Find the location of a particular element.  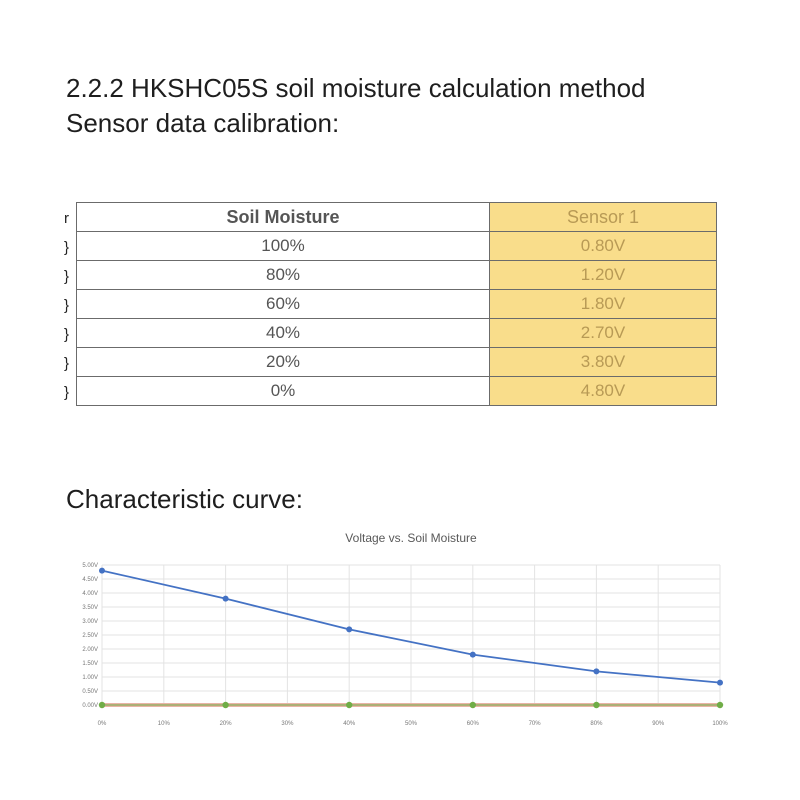

voltage-cell: 1.80V is located at coordinates (603, 304).